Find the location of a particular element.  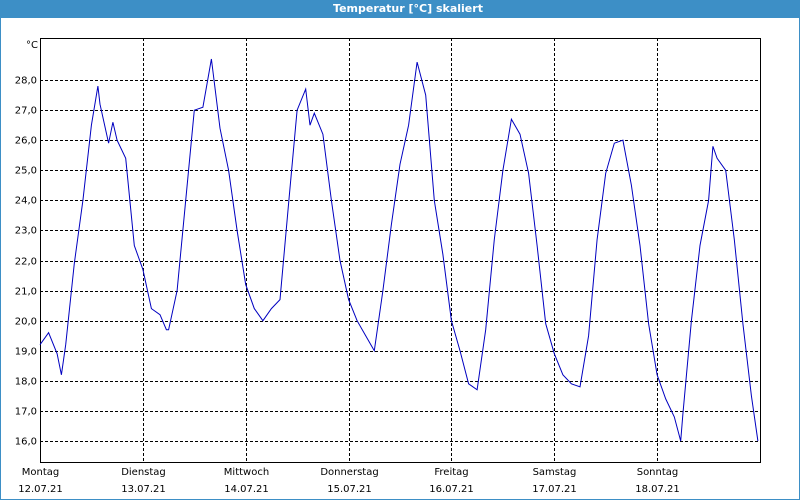

y-tick-label: 25,0 is located at coordinates (26, 171).